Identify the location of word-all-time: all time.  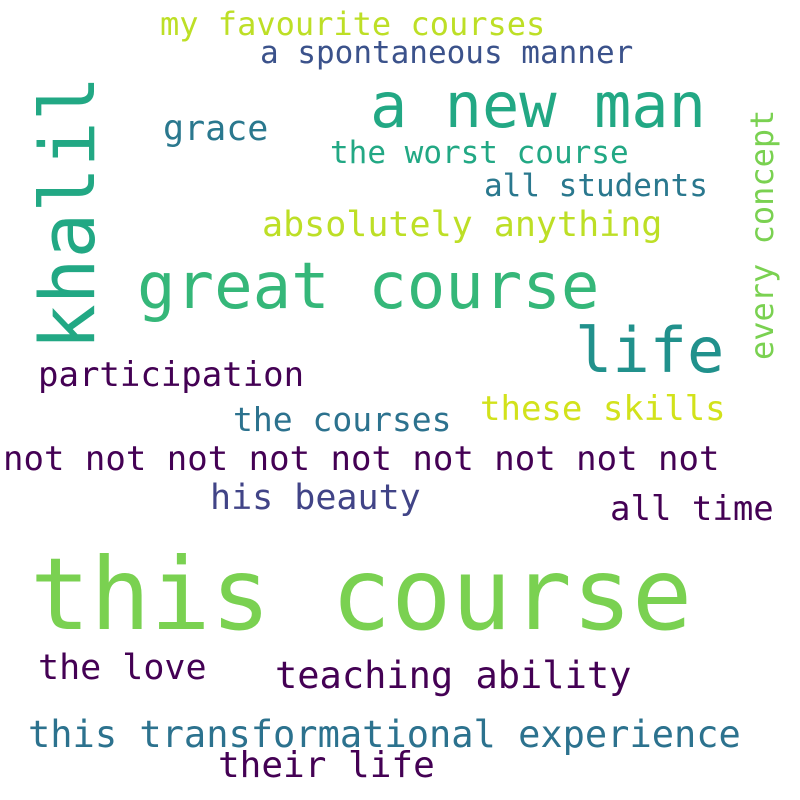
(692, 509).